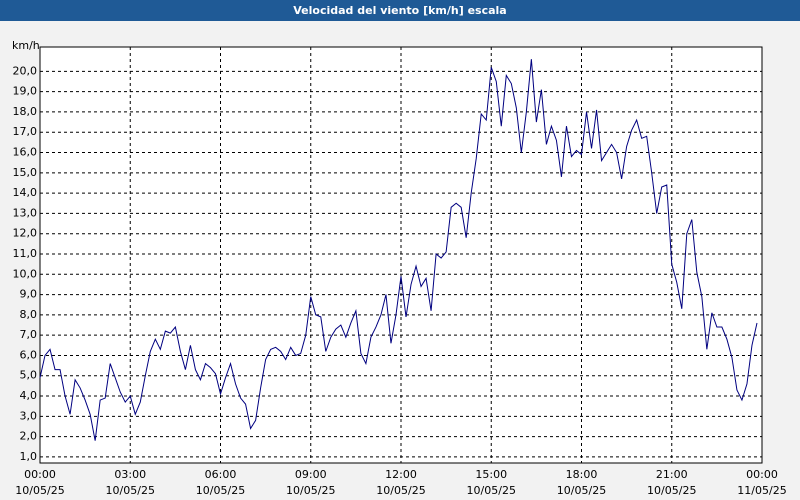  Describe the element at coordinates (25, 70) in the screenshot. I see `y-tick-label: 20,0` at that location.